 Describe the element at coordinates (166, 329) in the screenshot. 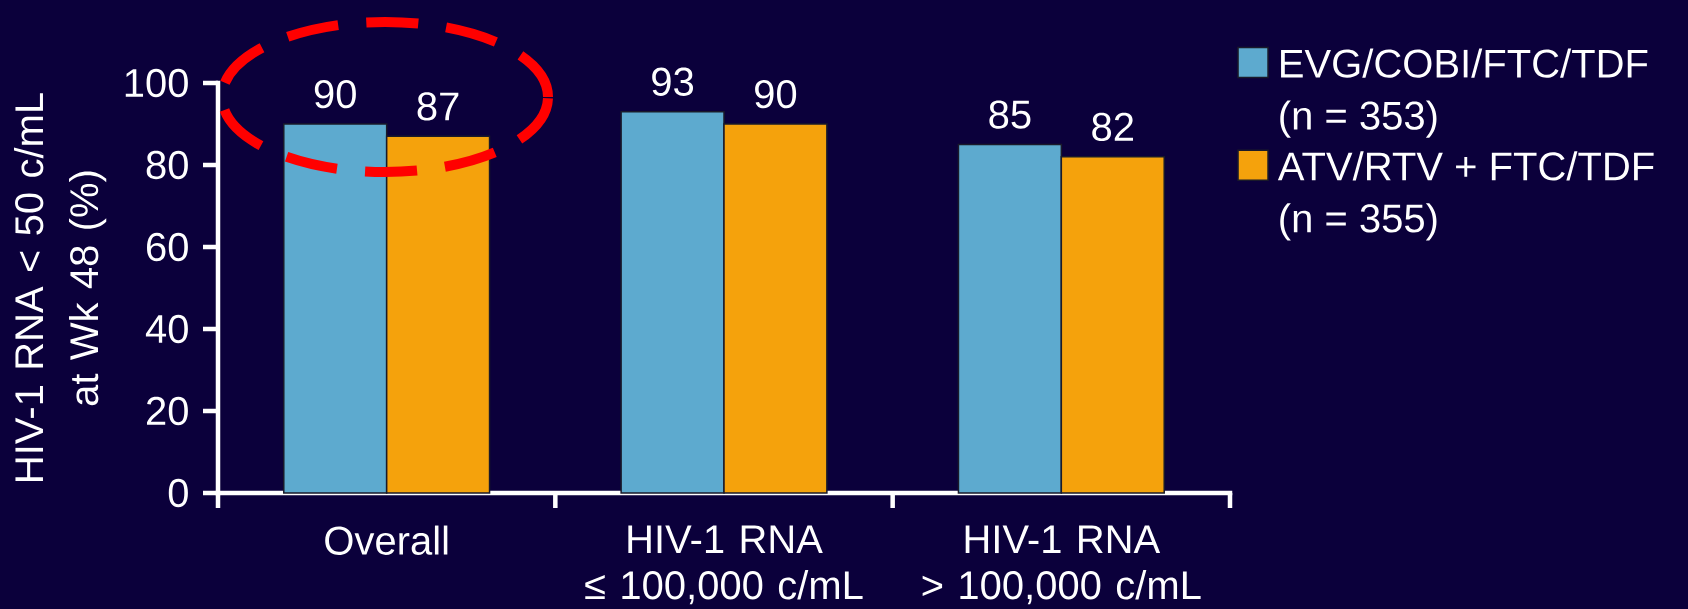

I see `y-tick-label: 40` at that location.